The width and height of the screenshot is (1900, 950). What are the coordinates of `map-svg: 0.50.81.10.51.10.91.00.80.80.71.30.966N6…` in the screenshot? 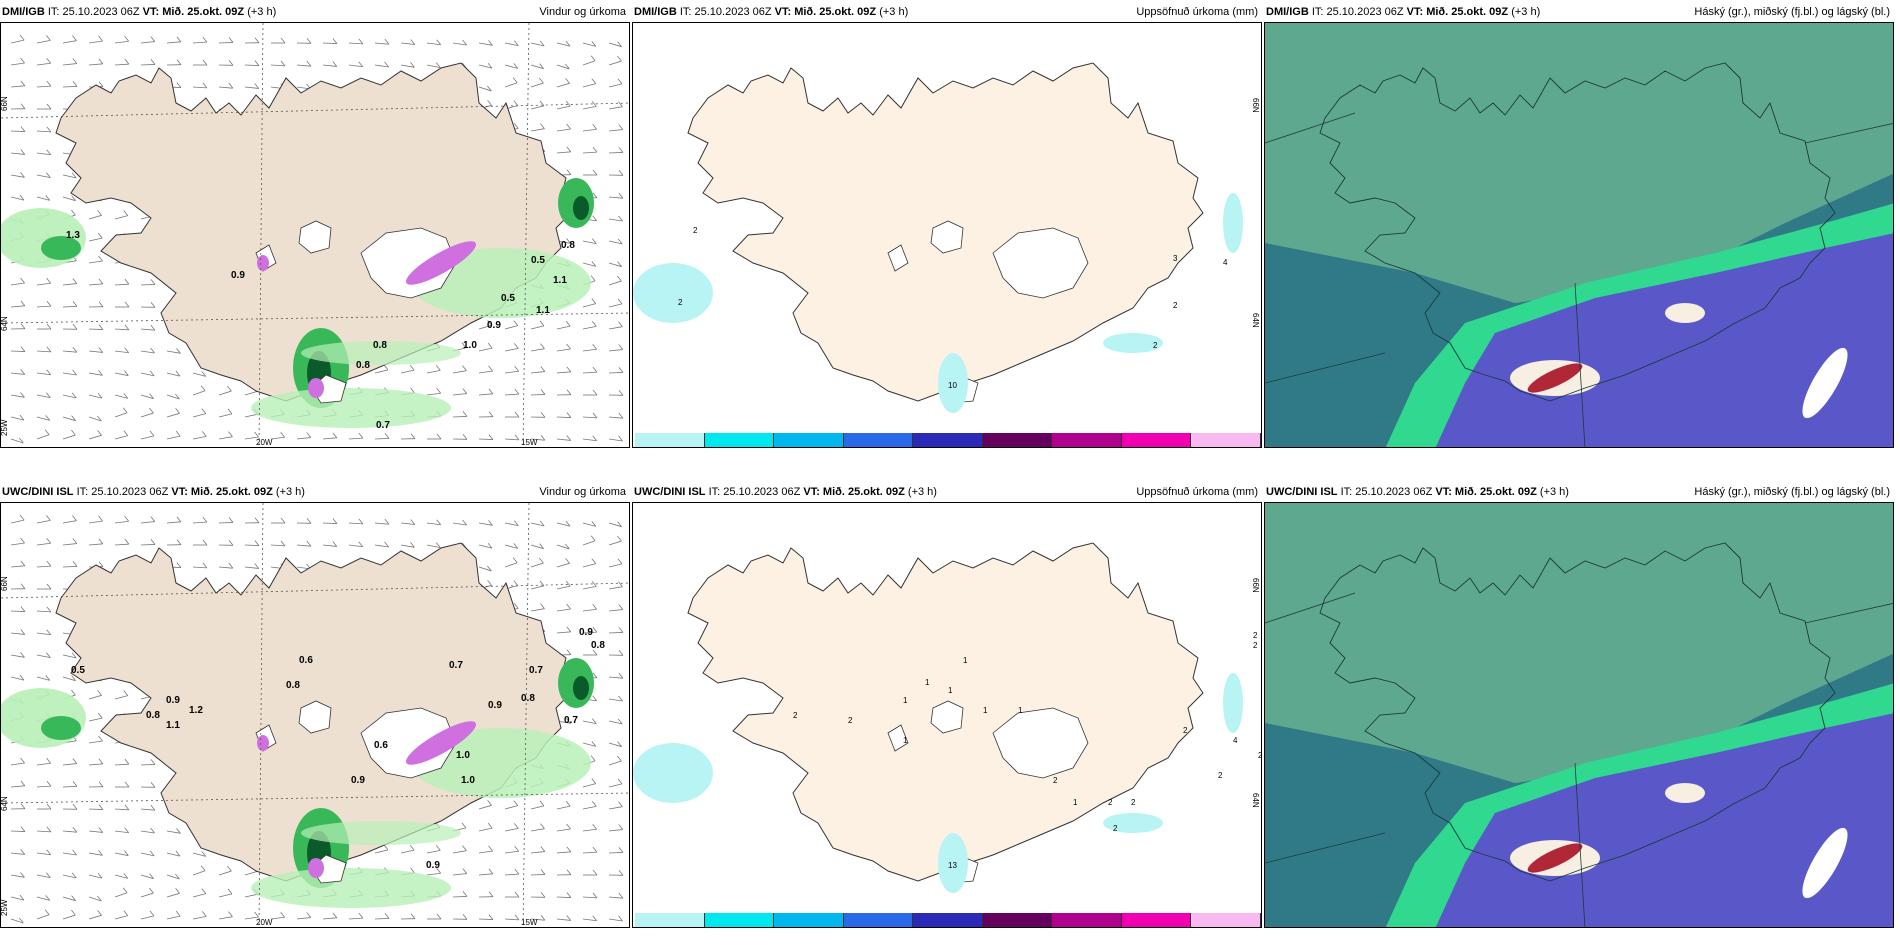 It's located at (315, 235).